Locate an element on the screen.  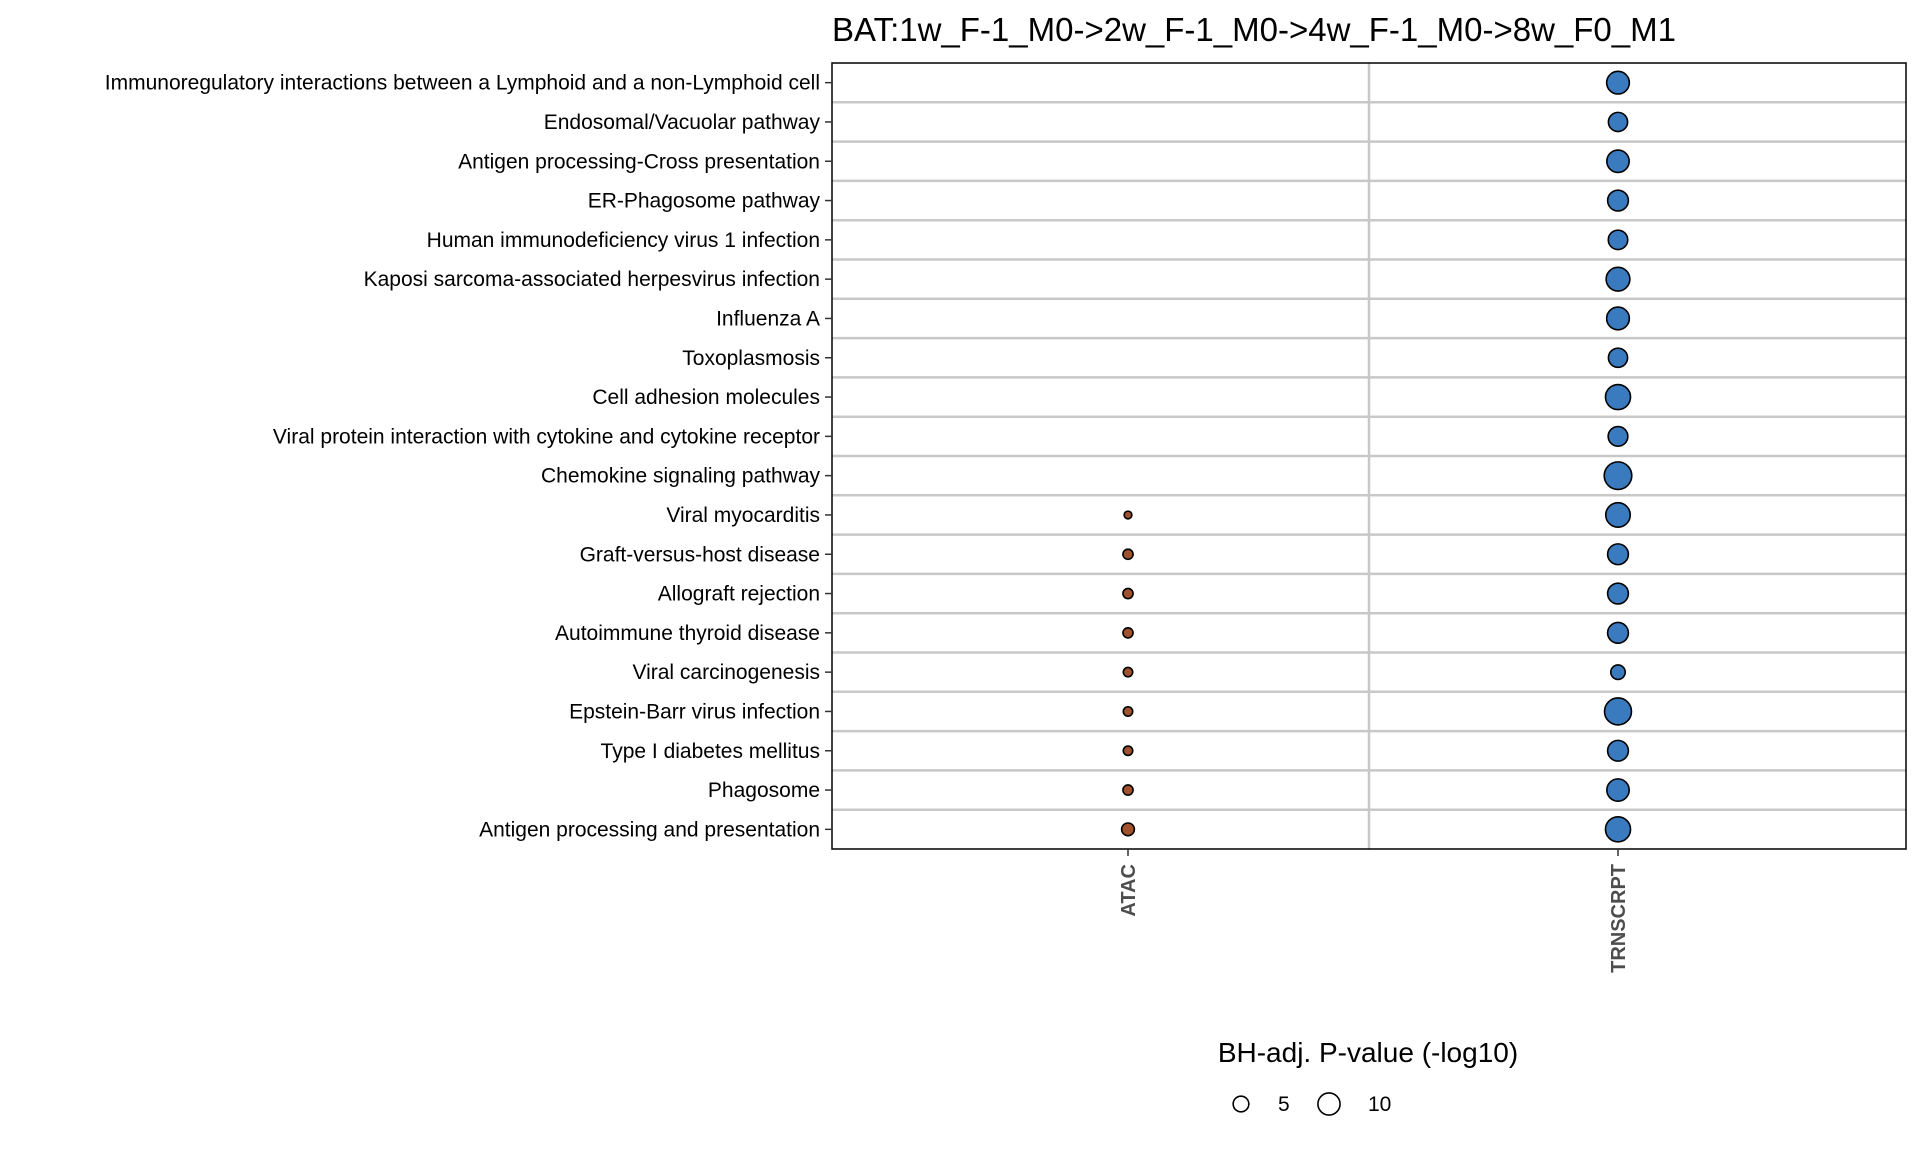
y-tick-label: Allograft rejection is located at coordinates (739, 594).